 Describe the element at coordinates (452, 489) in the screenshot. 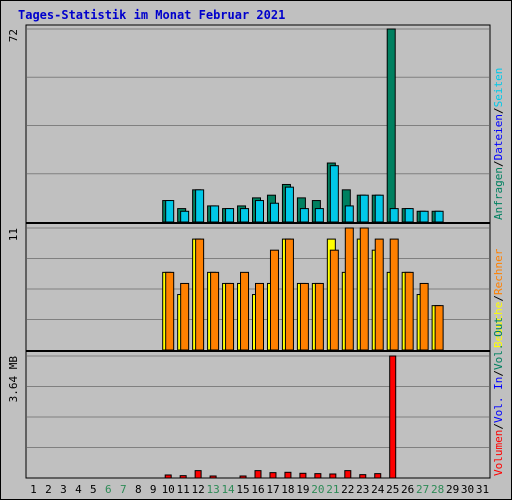

I see `x-tick-day-29: 29` at that location.